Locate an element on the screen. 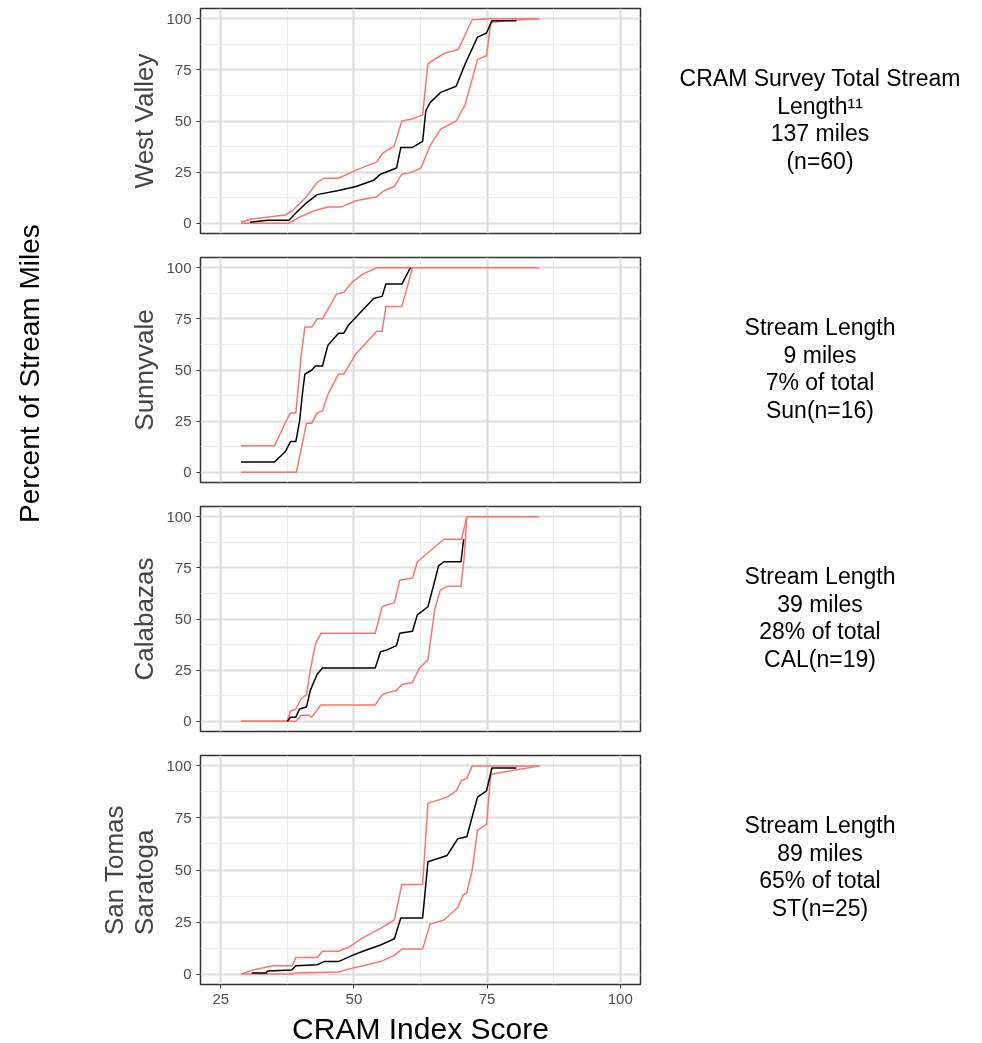  text: CRAM Survey Total Stream Length¹¹ is located at coordinates (820, 92).